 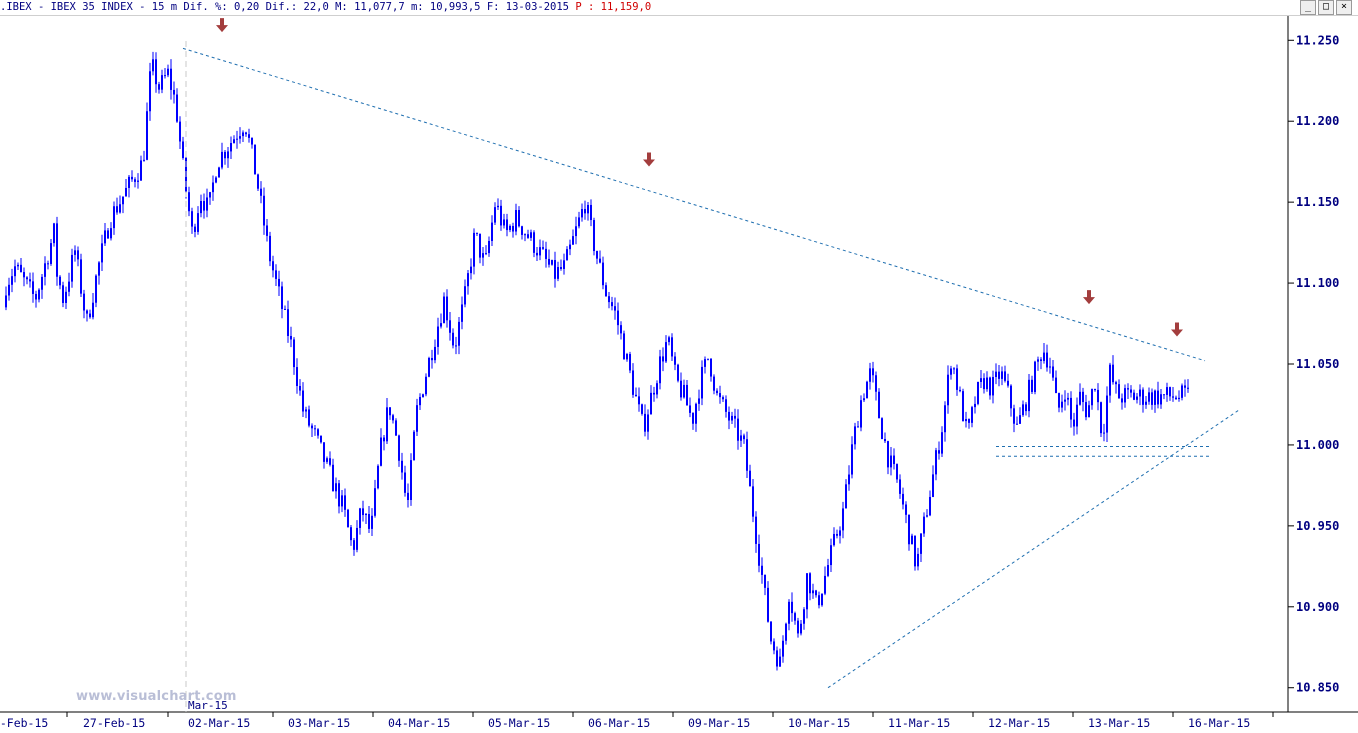 What do you see at coordinates (1219, 723) in the screenshot?
I see `x-tick-label: 16-Mar-15` at bounding box center [1219, 723].